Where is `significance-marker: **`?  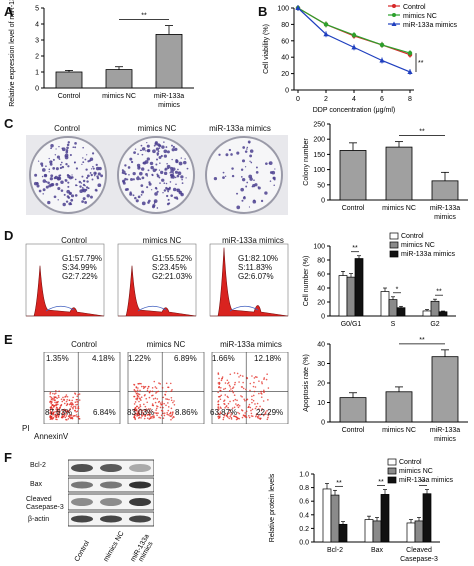
significance-marker: ** is located at coordinates (421, 63).